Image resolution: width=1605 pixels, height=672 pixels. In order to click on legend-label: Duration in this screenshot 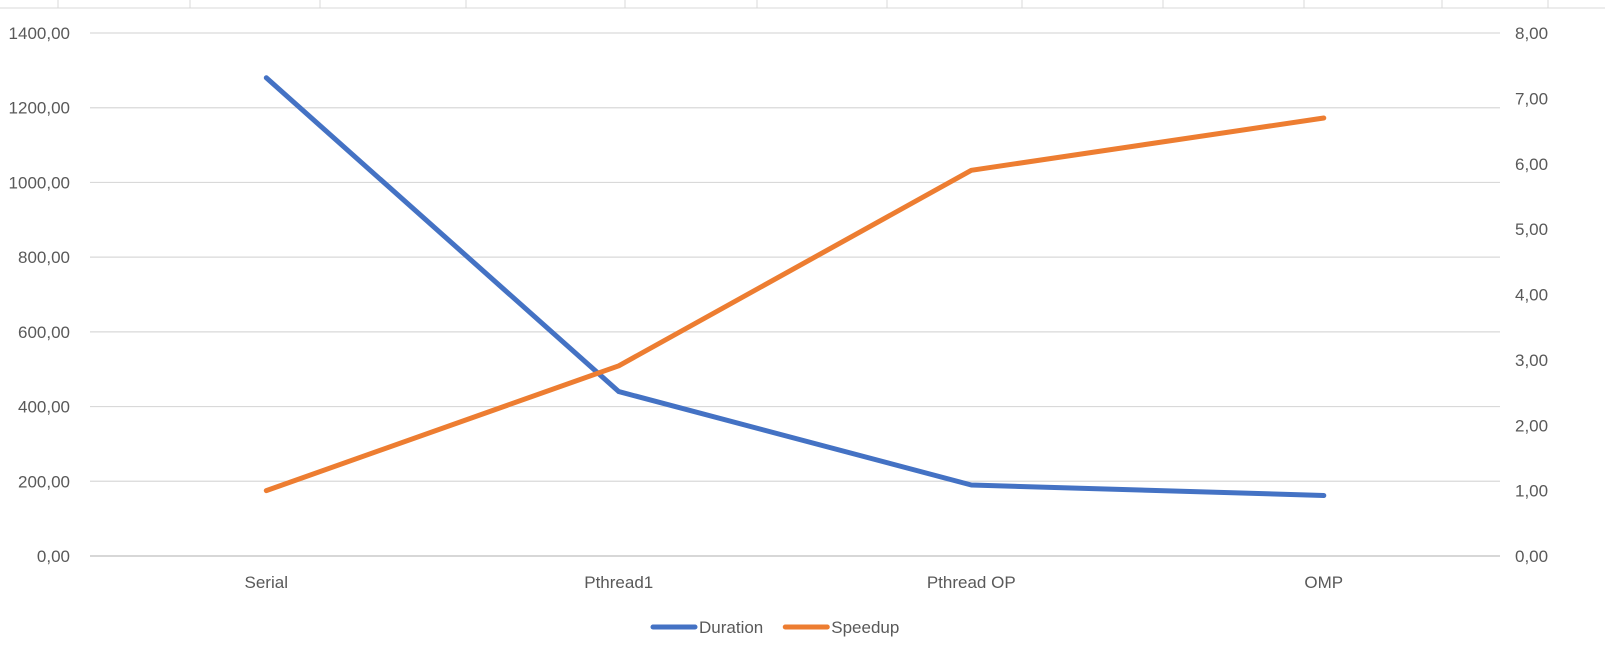, I will do `click(731, 627)`.